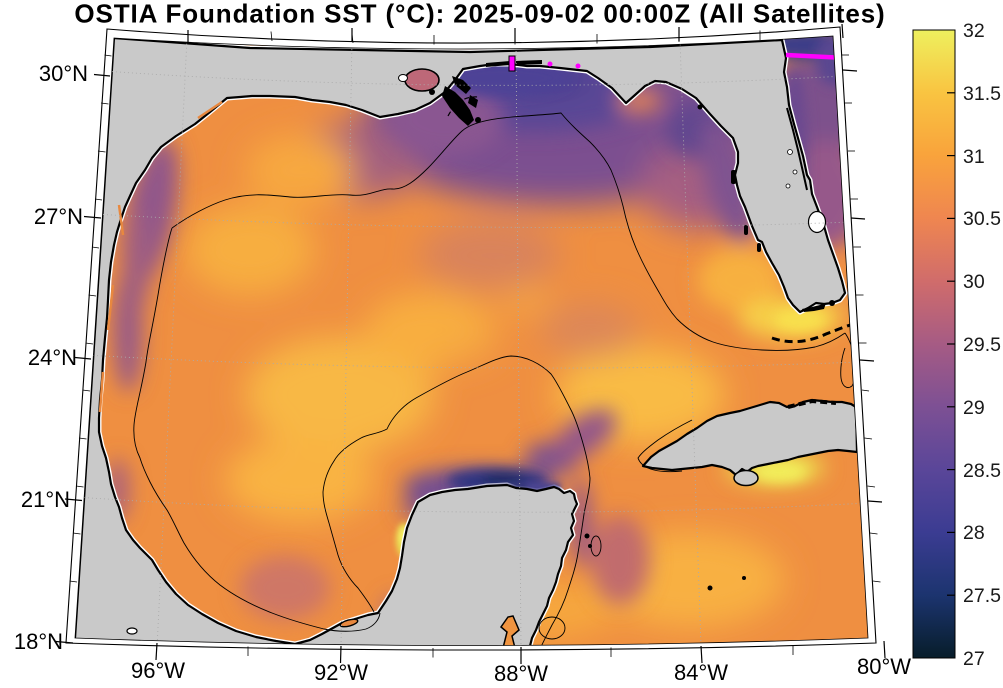 The height and width of the screenshot is (688, 1003). Describe the element at coordinates (974, 659) in the screenshot. I see `svg-text: 27` at that location.